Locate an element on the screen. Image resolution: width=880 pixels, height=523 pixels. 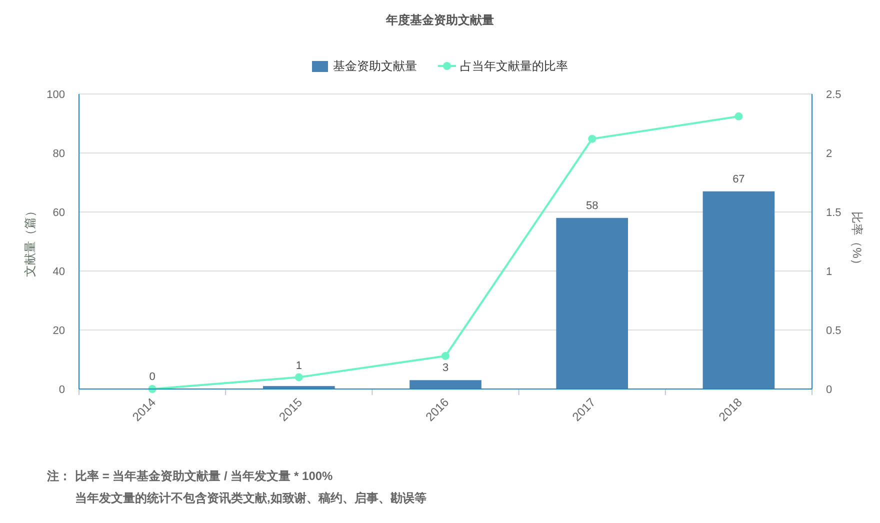
y2-tick-label: 0 is located at coordinates (829, 390).